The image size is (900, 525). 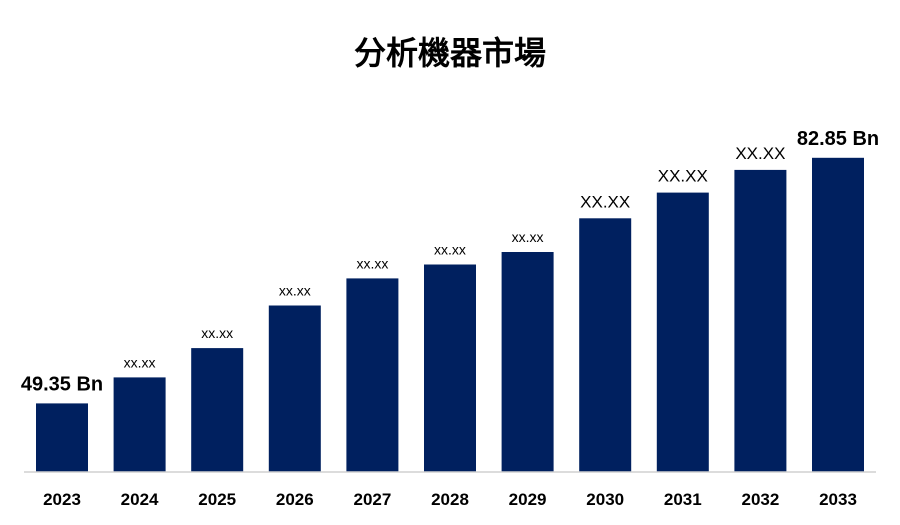 What do you see at coordinates (605, 345) in the screenshot?
I see `bar-2030` at bounding box center [605, 345].